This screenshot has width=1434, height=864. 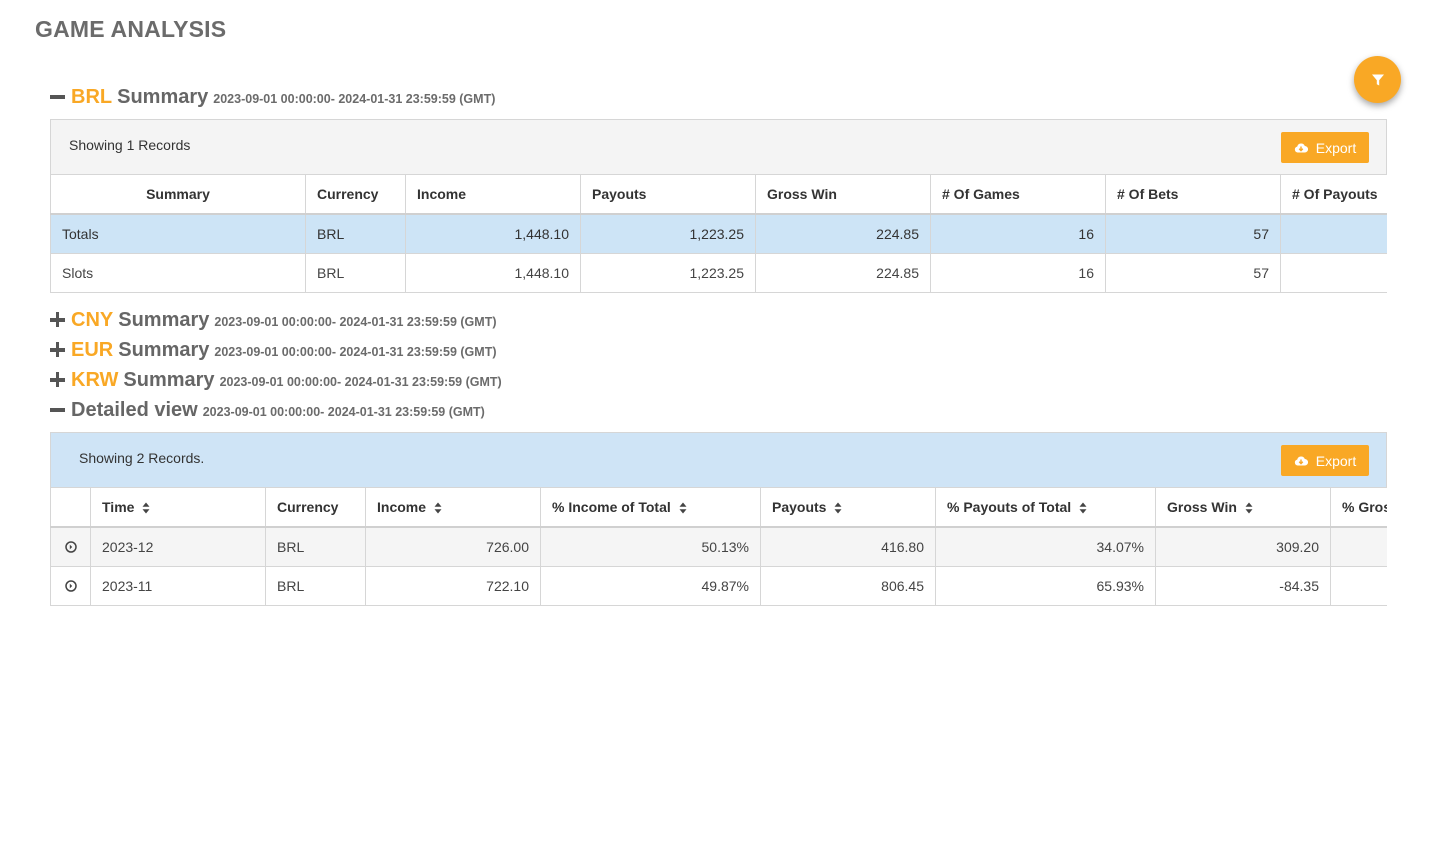 What do you see at coordinates (1333, 194) in the screenshot?
I see `column-header-payouts-count: # Of Payouts` at bounding box center [1333, 194].